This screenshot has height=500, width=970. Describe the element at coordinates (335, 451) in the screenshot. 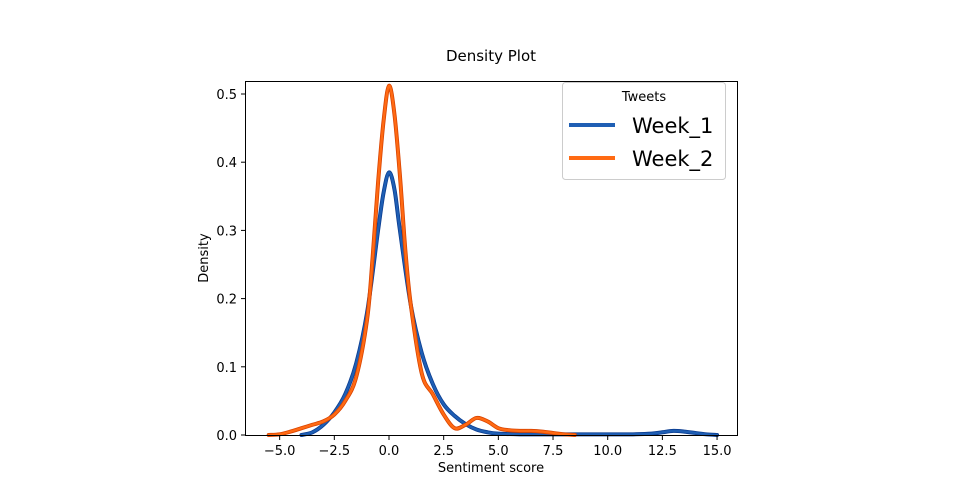

I see `x-tick-label: −2.5` at that location.